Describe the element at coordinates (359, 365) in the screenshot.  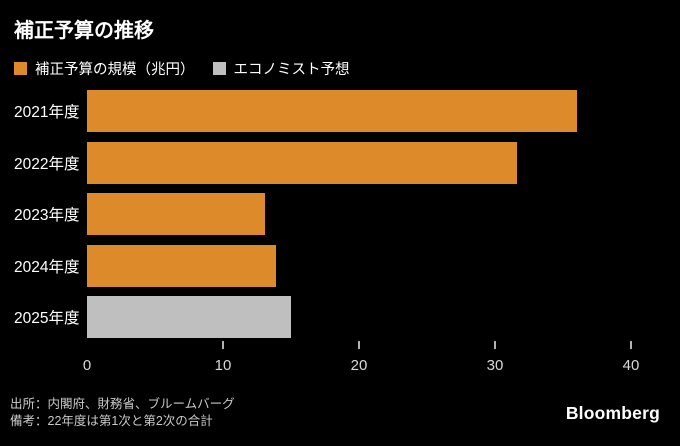
I see `axis-tick-label: 20` at that location.